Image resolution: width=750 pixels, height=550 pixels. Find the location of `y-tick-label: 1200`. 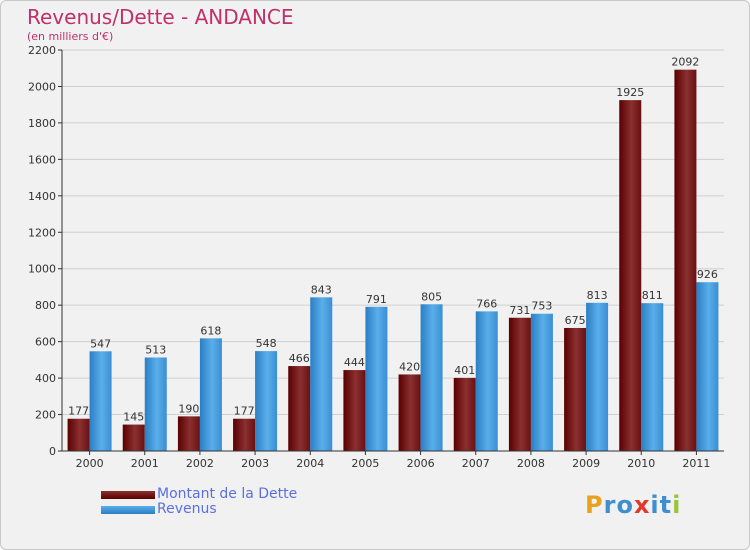

y-tick-label: 1200 is located at coordinates (42, 232).